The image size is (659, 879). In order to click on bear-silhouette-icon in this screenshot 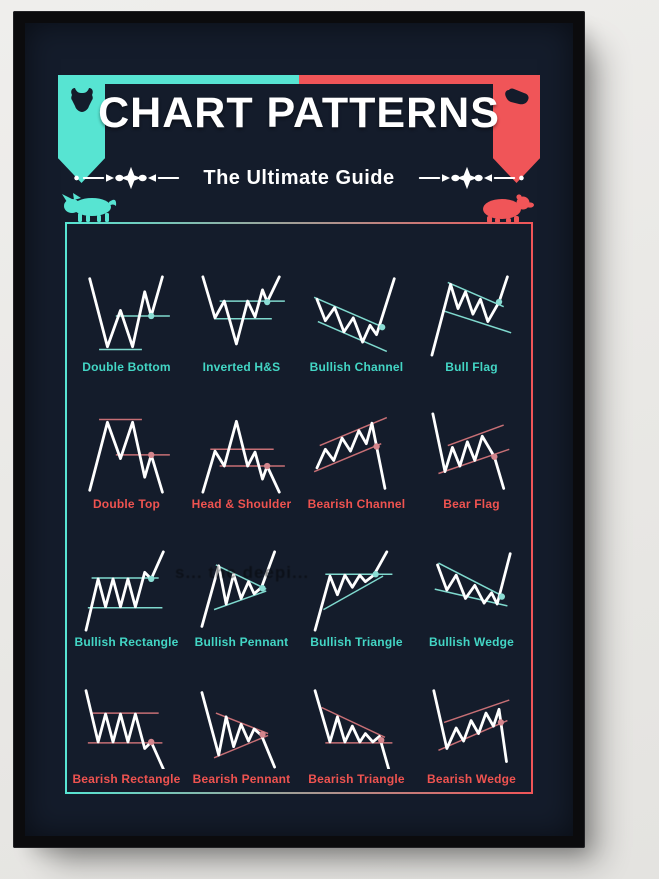, I will do `click(508, 208)`.